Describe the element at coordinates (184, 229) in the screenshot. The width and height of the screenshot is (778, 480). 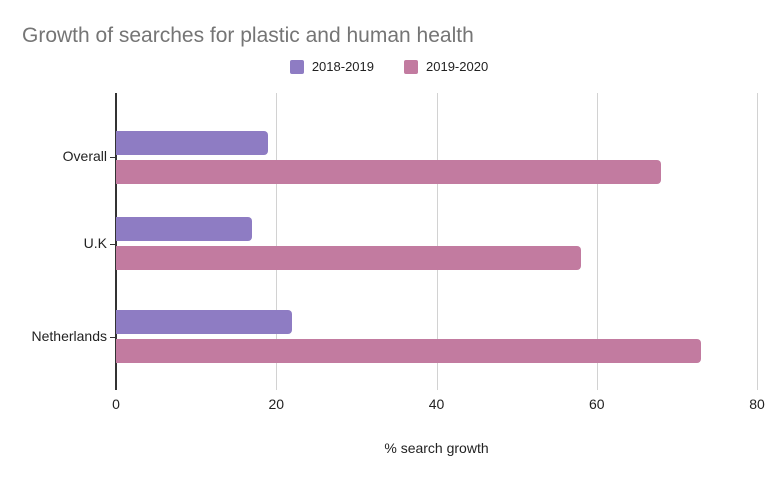
I see `bar-u-k-2018-2019` at that location.